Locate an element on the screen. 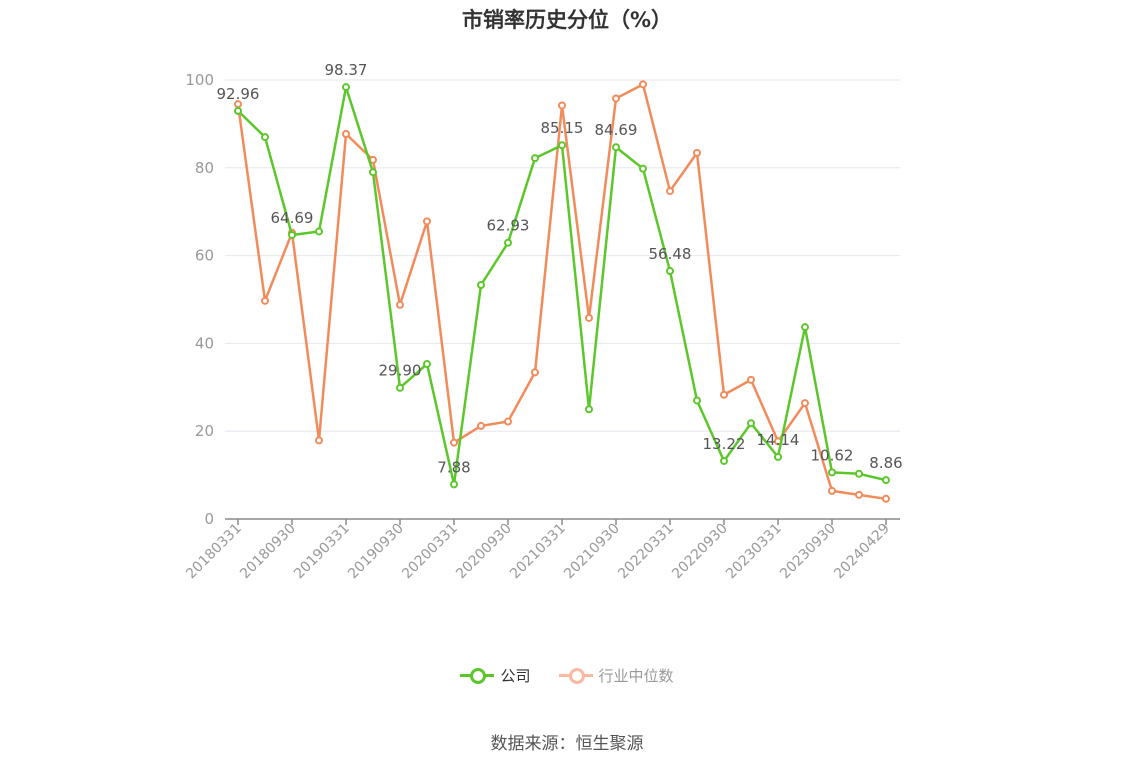 Image resolution: width=1134 pixels, height=766 pixels. x-tick-label: 20230930 is located at coordinates (808, 552).